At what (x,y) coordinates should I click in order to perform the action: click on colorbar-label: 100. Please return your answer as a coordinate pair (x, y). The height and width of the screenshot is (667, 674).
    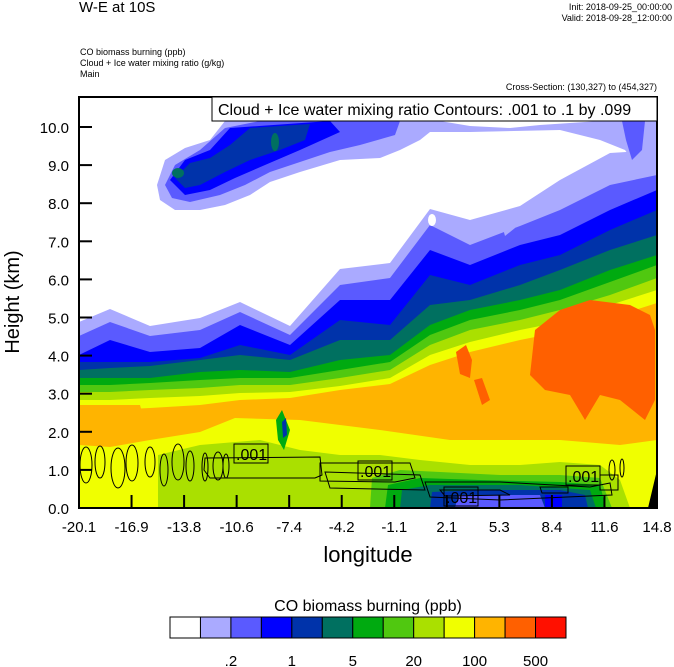
    Looking at the image, I should click on (474, 660).